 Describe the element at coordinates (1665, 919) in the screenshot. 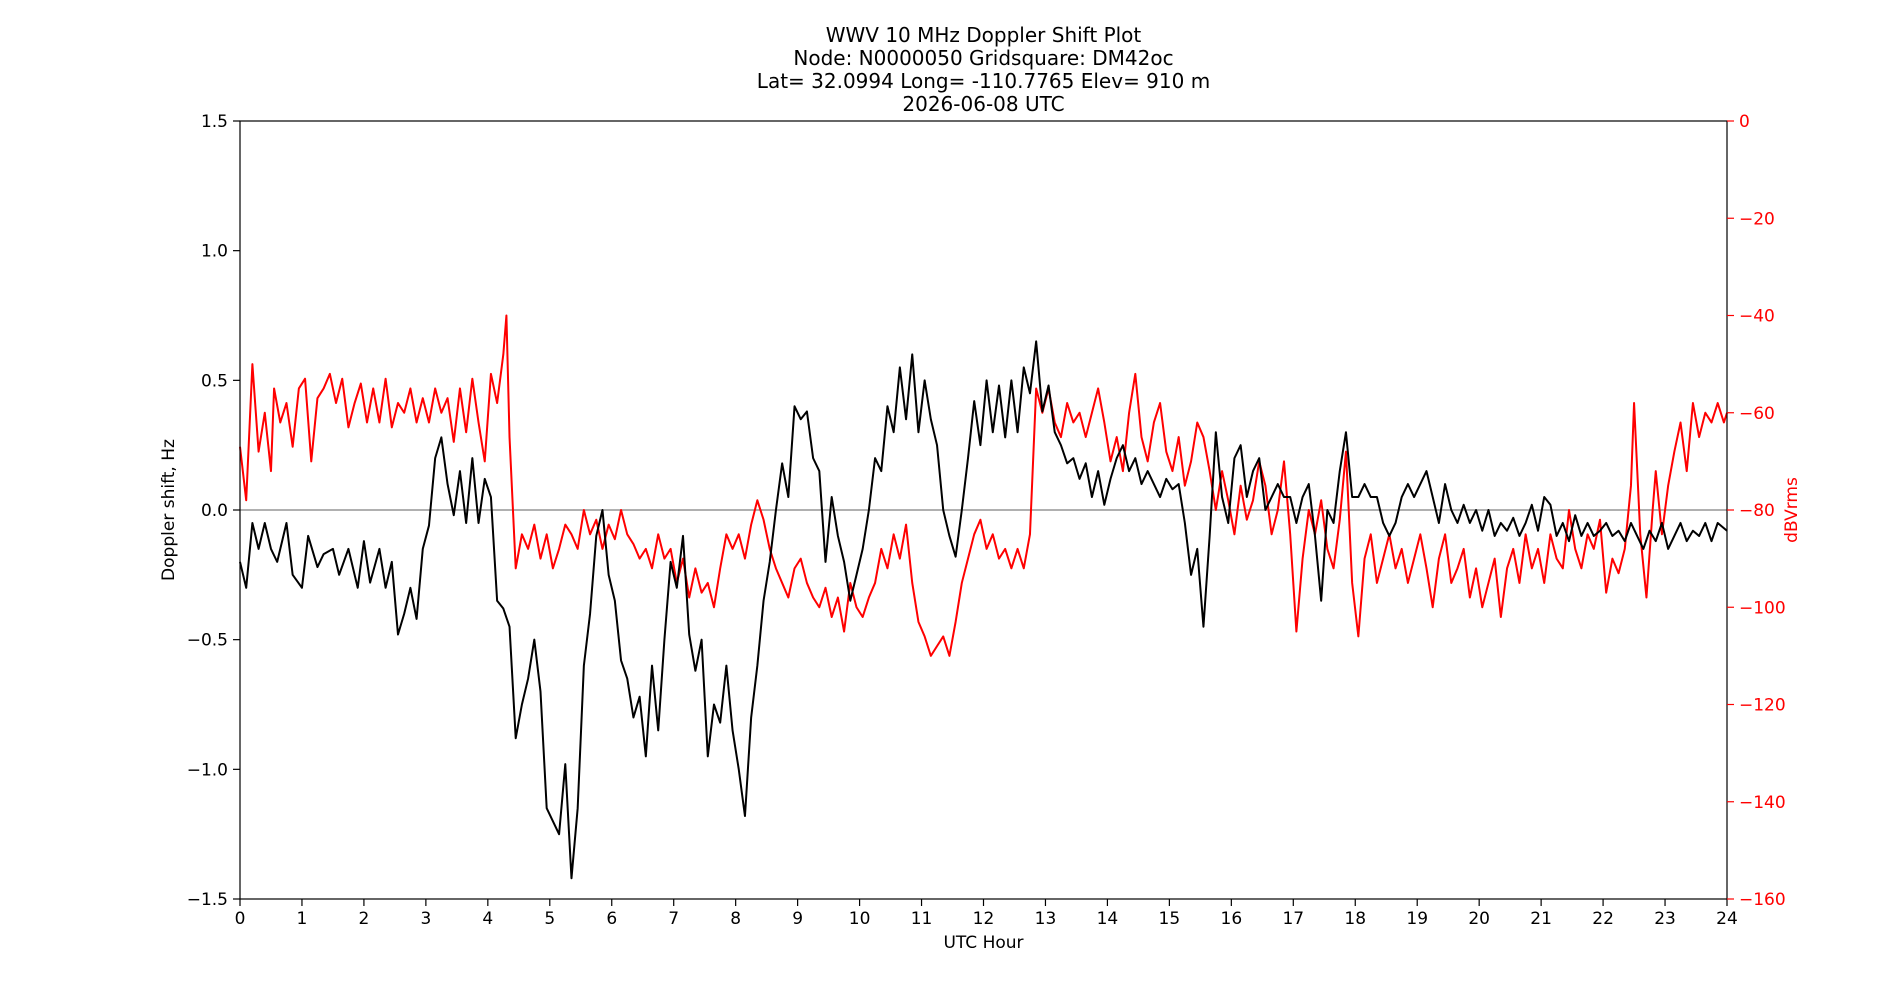

I see `x-tick-label: 23` at that location.